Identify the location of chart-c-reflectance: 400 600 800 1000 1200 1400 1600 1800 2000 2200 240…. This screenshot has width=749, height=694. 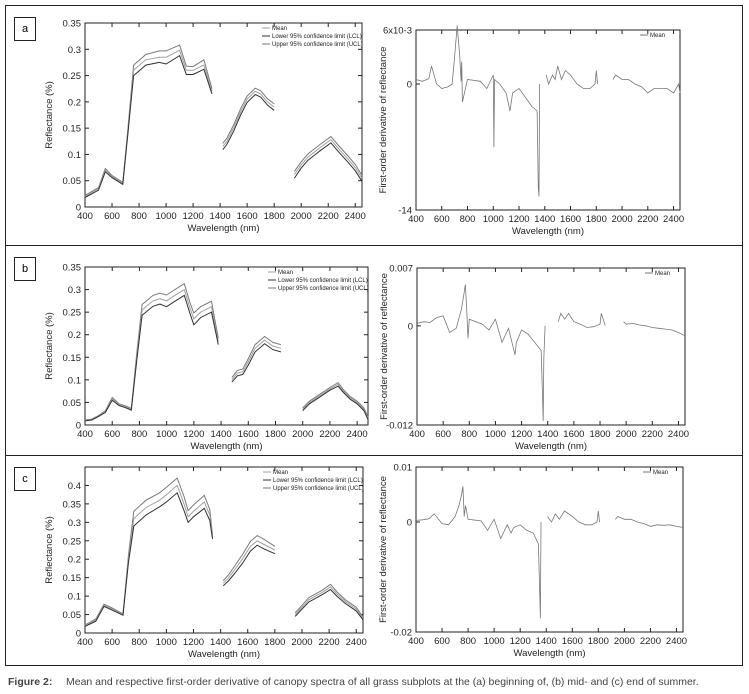
(205, 563).